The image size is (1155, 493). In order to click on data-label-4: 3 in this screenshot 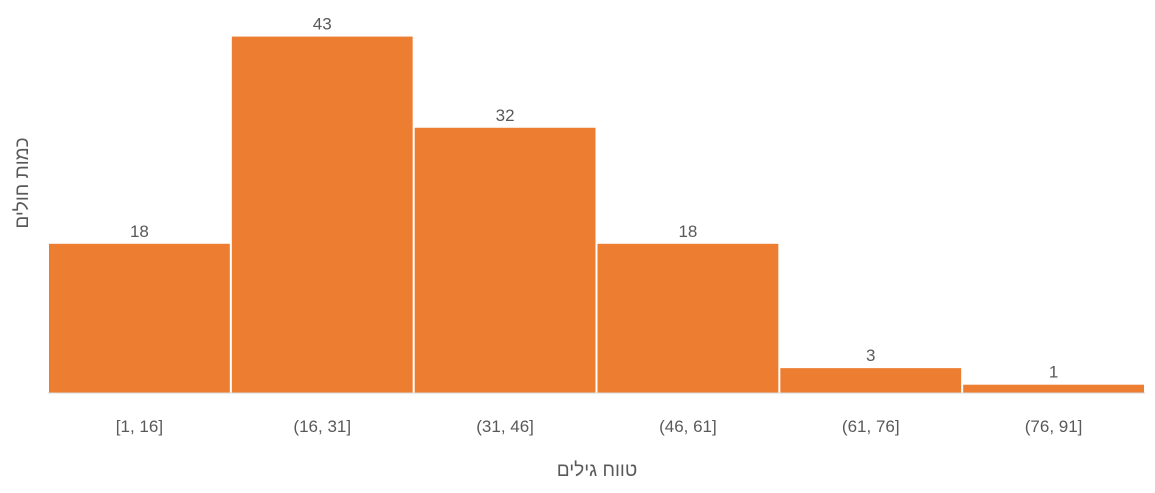, I will do `click(870, 355)`.